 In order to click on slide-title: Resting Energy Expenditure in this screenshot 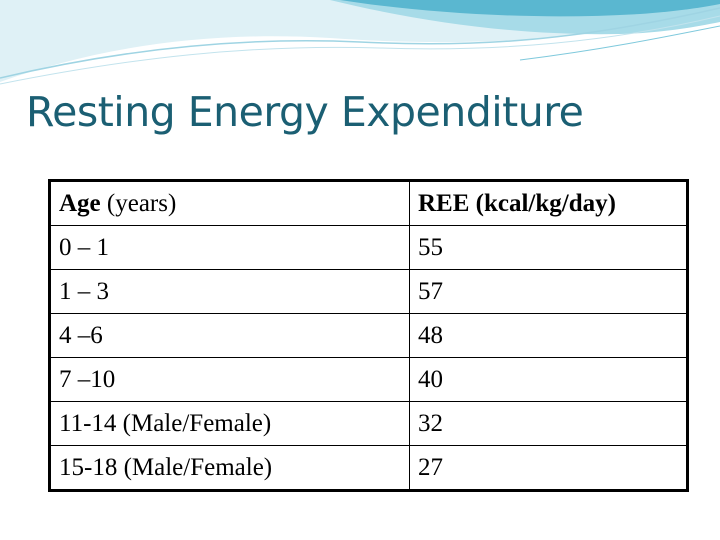, I will do `click(305, 112)`.